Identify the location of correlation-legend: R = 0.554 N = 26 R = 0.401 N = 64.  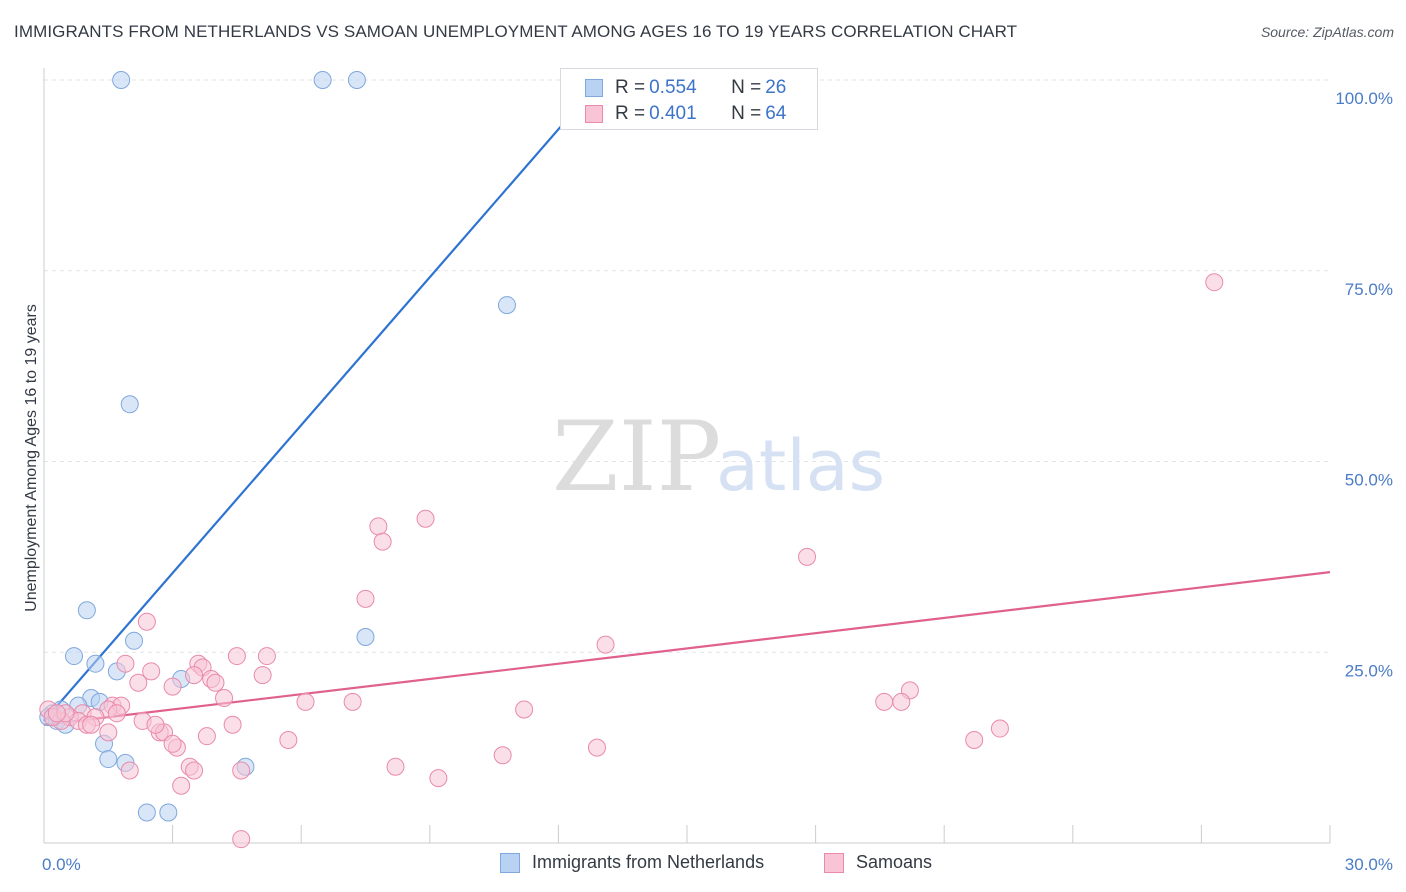
(689, 99).